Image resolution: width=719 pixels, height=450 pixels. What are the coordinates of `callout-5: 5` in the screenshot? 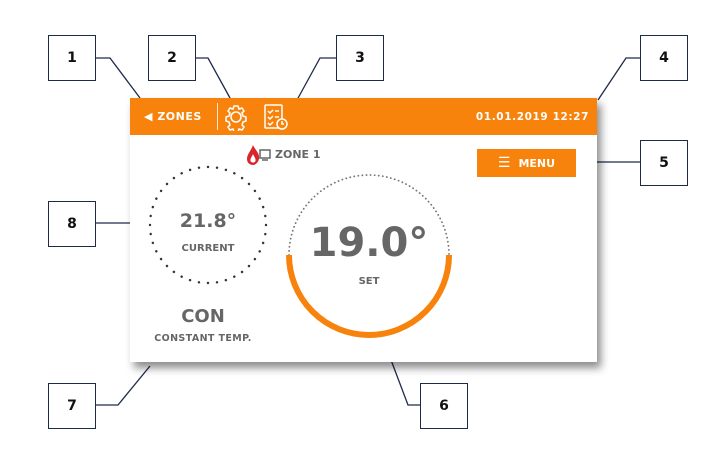 It's located at (664, 163).